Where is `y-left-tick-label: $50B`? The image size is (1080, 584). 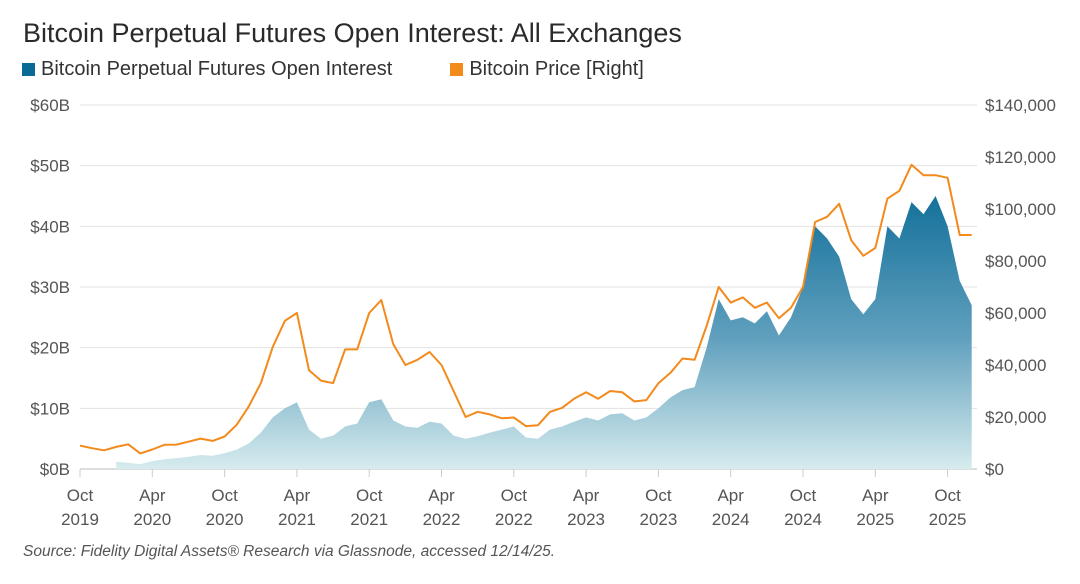
y-left-tick-label: $50B is located at coordinates (50, 166).